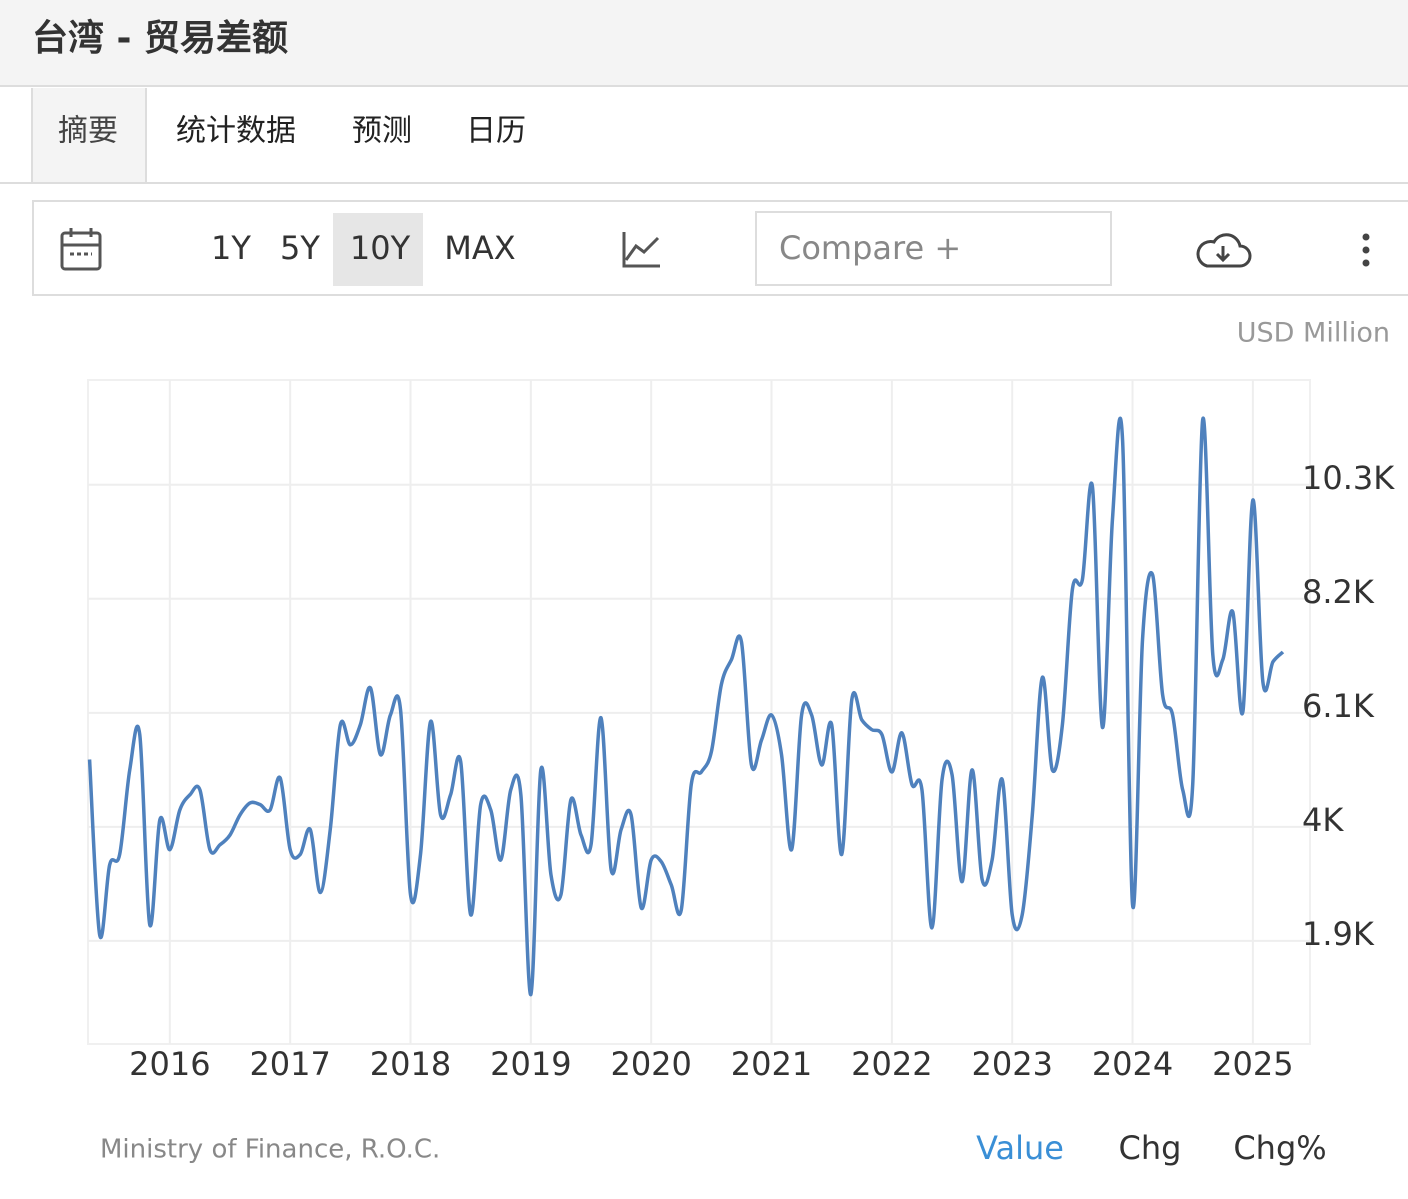  What do you see at coordinates (81, 249) in the screenshot?
I see `calendar-icon` at bounding box center [81, 249].